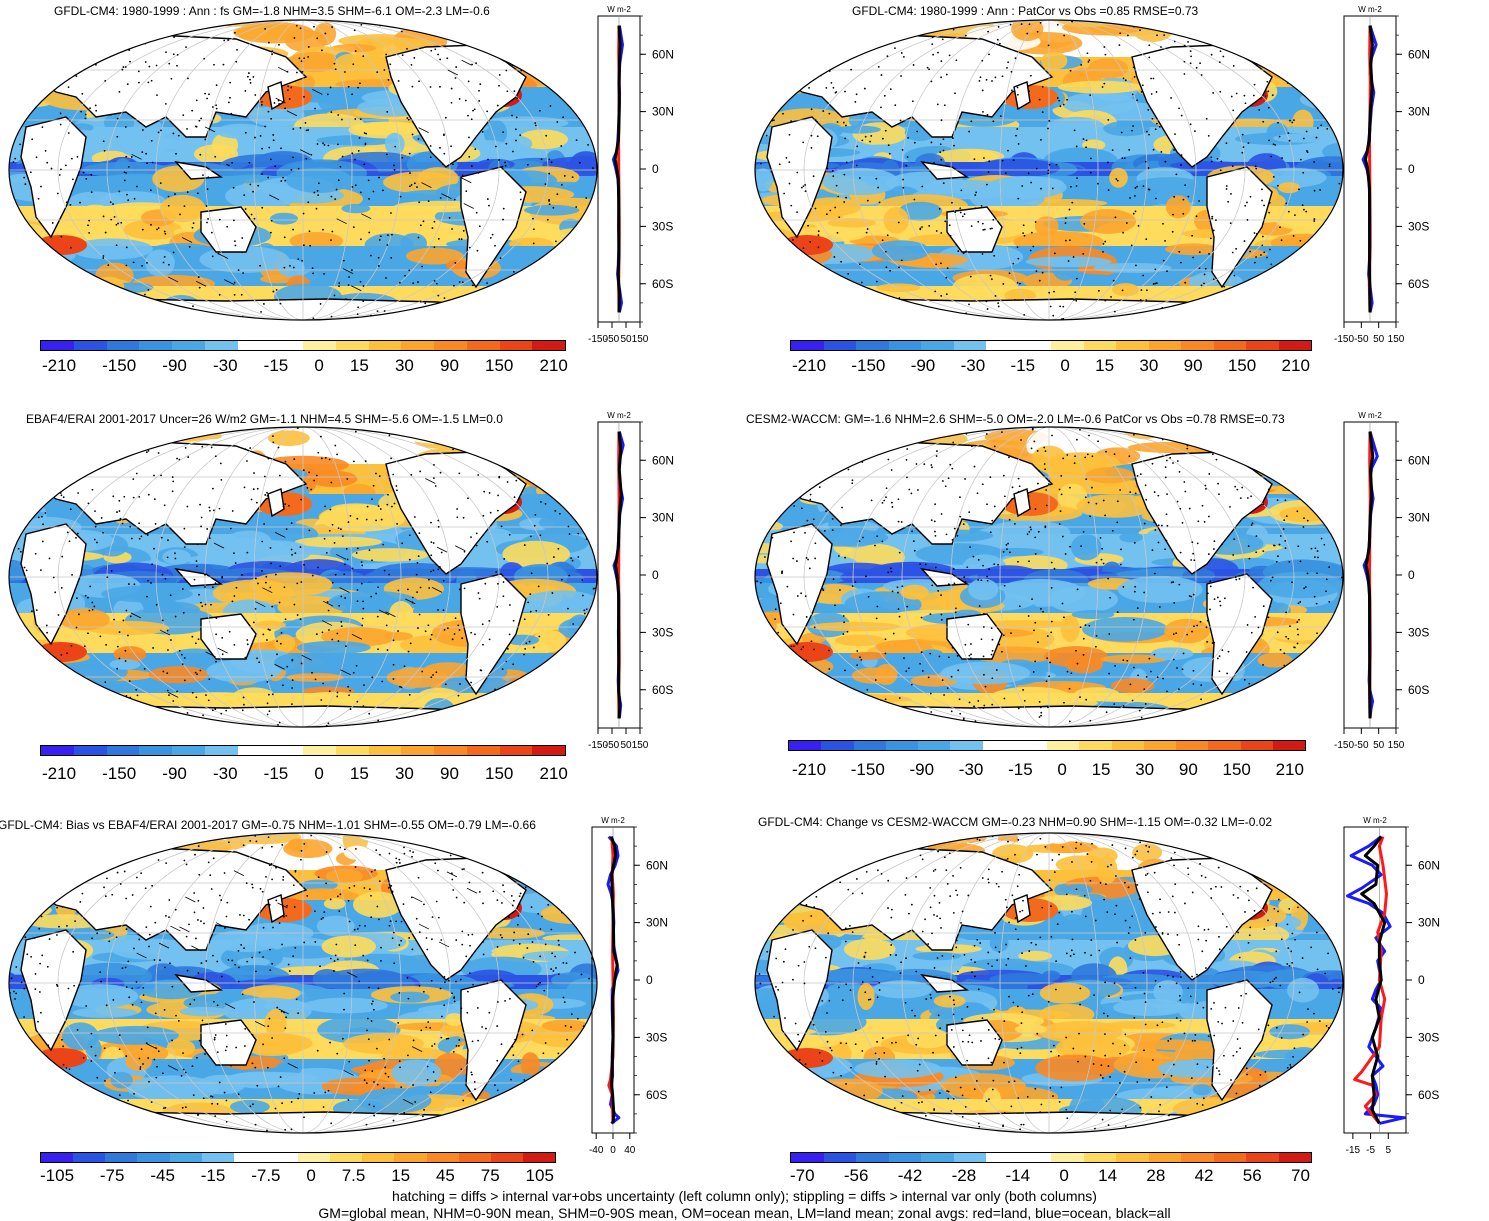 The width and height of the screenshot is (1489, 1221). Describe the element at coordinates (1049, 575) in the screenshot. I see `stippling` at that location.